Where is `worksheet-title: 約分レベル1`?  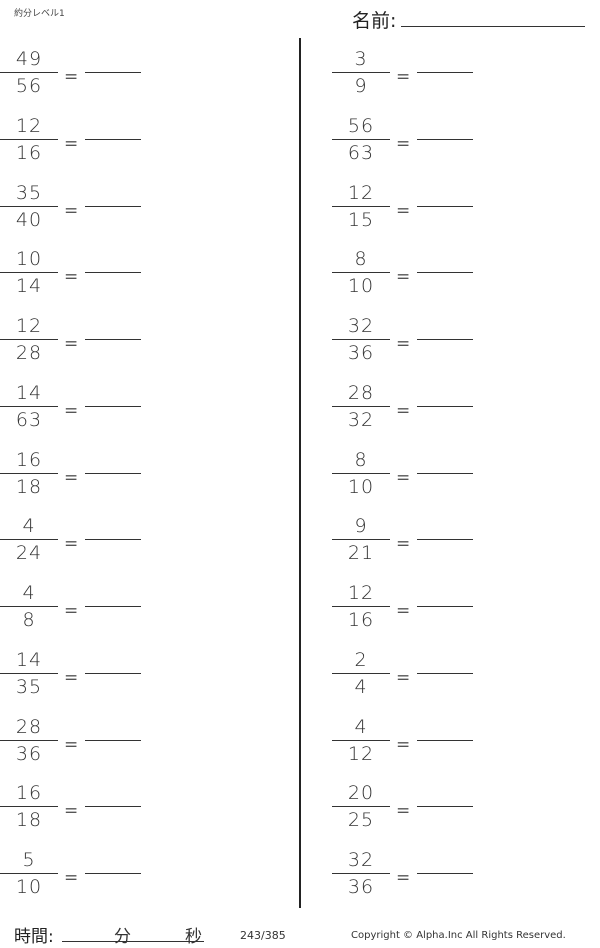 worksheet-title: 約分レベル1 is located at coordinates (39, 14).